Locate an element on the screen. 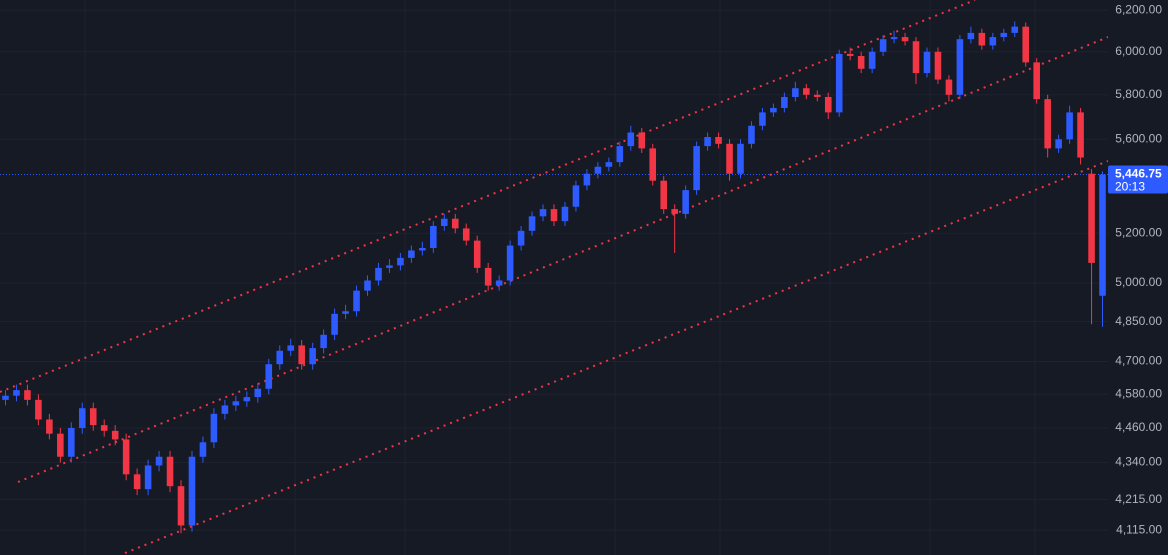  y-tick-label: 4,460.00 is located at coordinates (1138, 427).